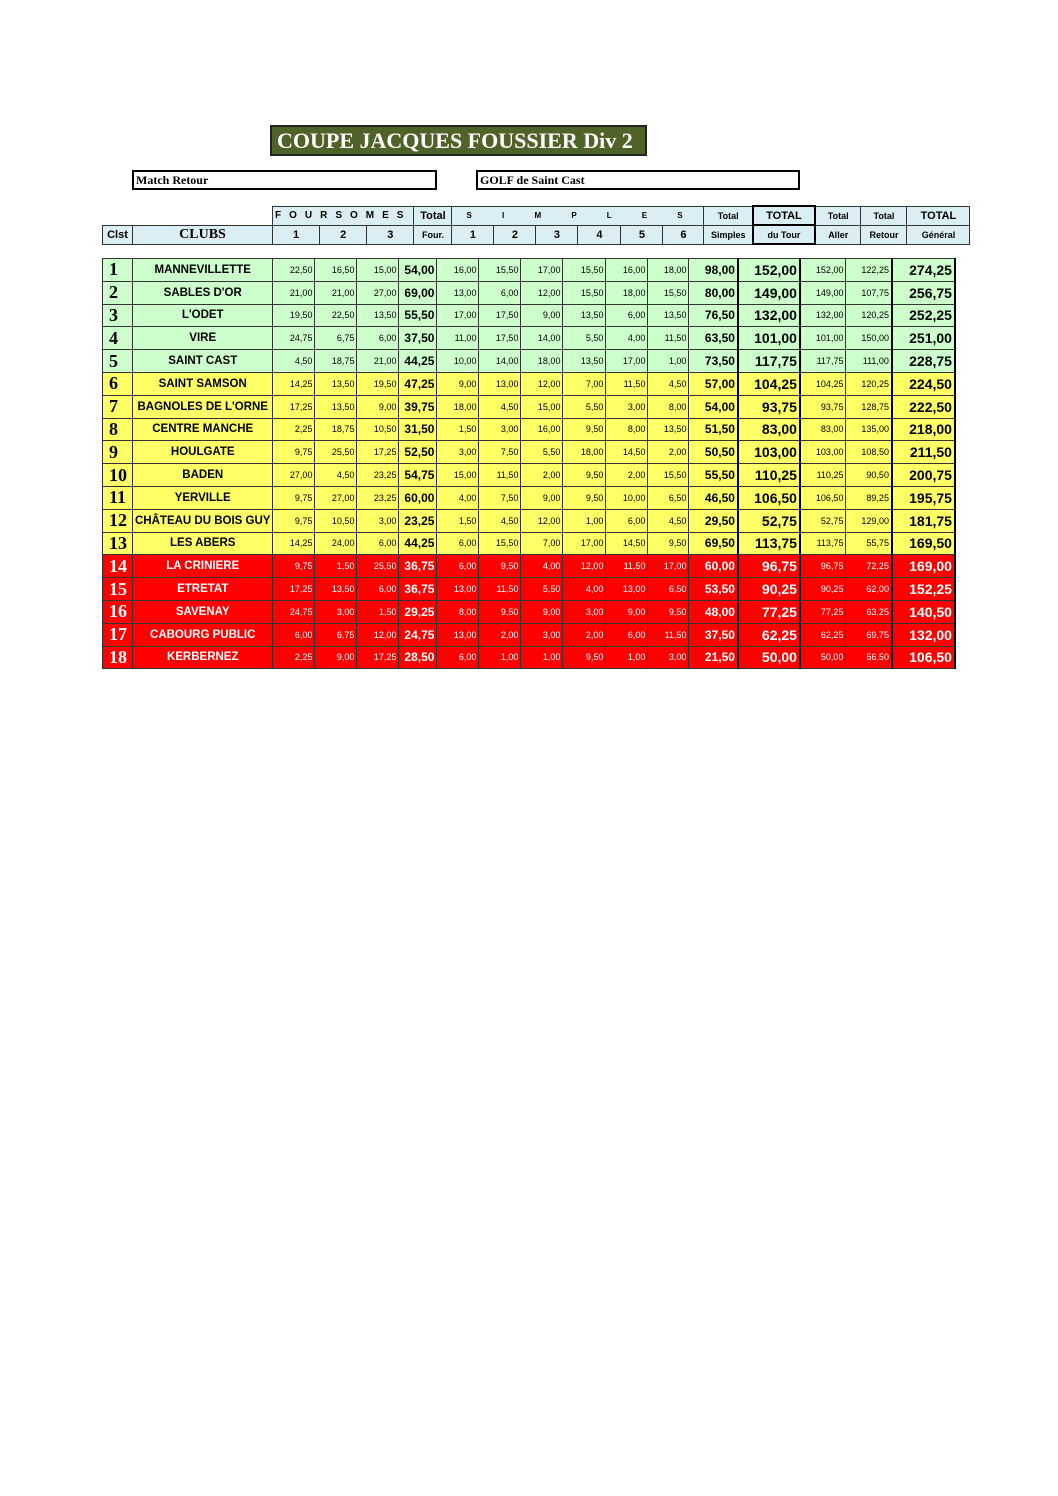  I want to click on cell-f2: 22,50, so click(336, 315).